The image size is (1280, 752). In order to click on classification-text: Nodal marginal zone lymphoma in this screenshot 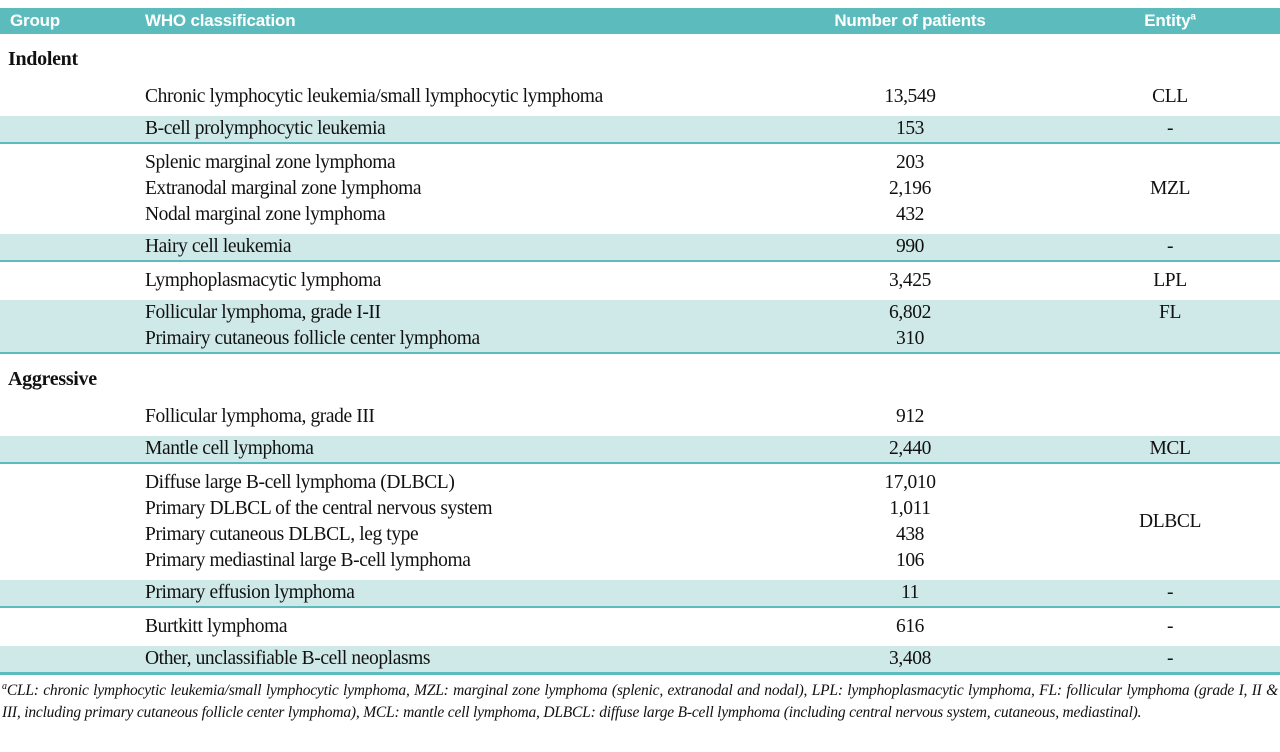, I will do `click(265, 214)`.